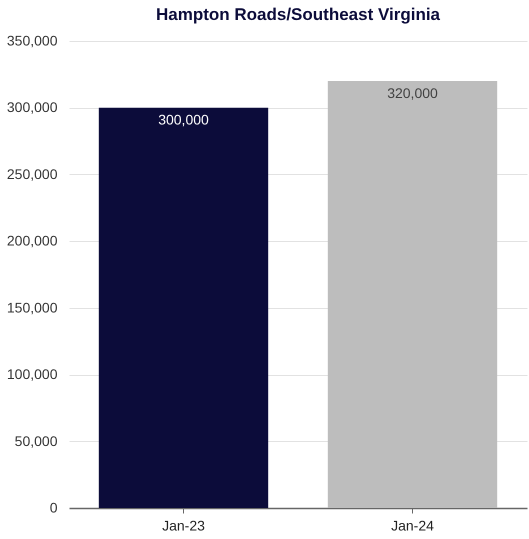 This screenshot has width=529, height=539. Describe the element at coordinates (32, 107) in the screenshot. I see `y-tick-label: 300,000` at that location.